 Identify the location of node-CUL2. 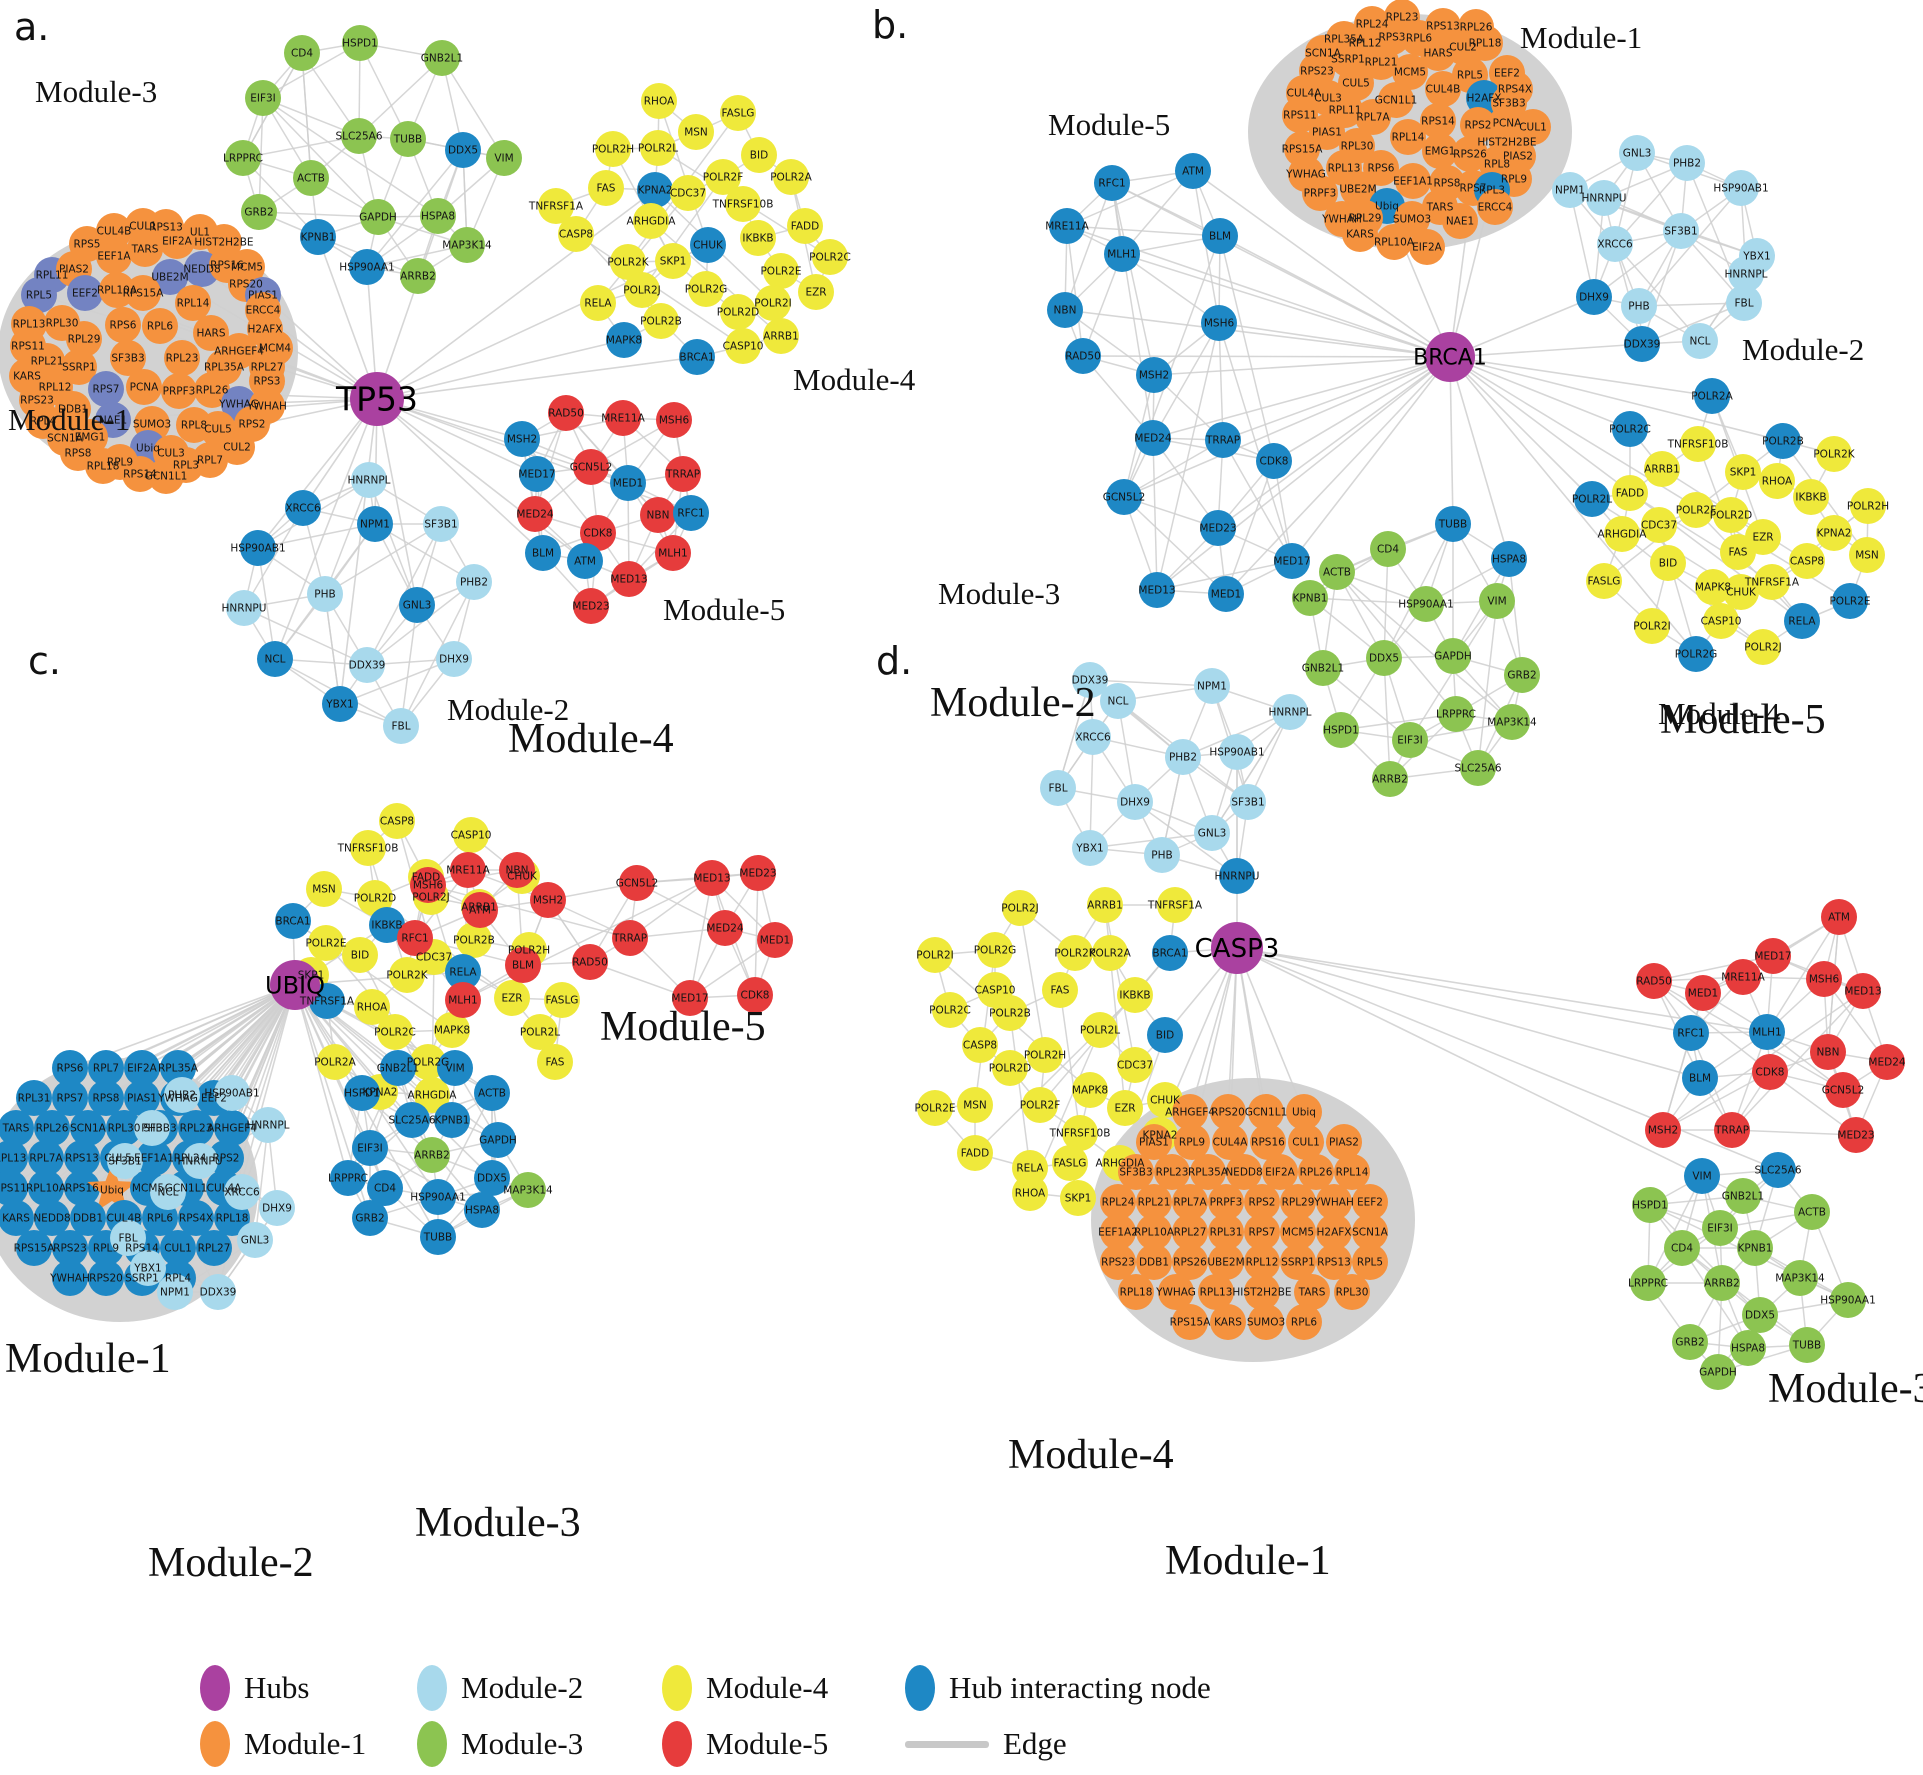
(237, 447).